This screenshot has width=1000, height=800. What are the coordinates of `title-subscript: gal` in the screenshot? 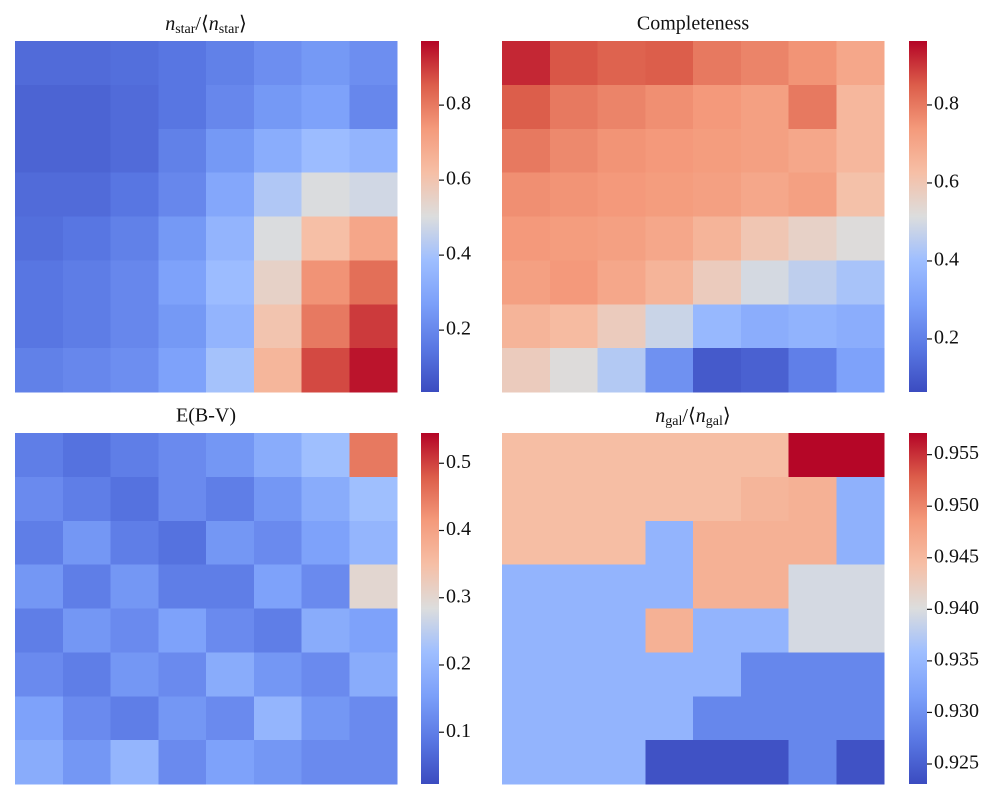 It's located at (714, 421).